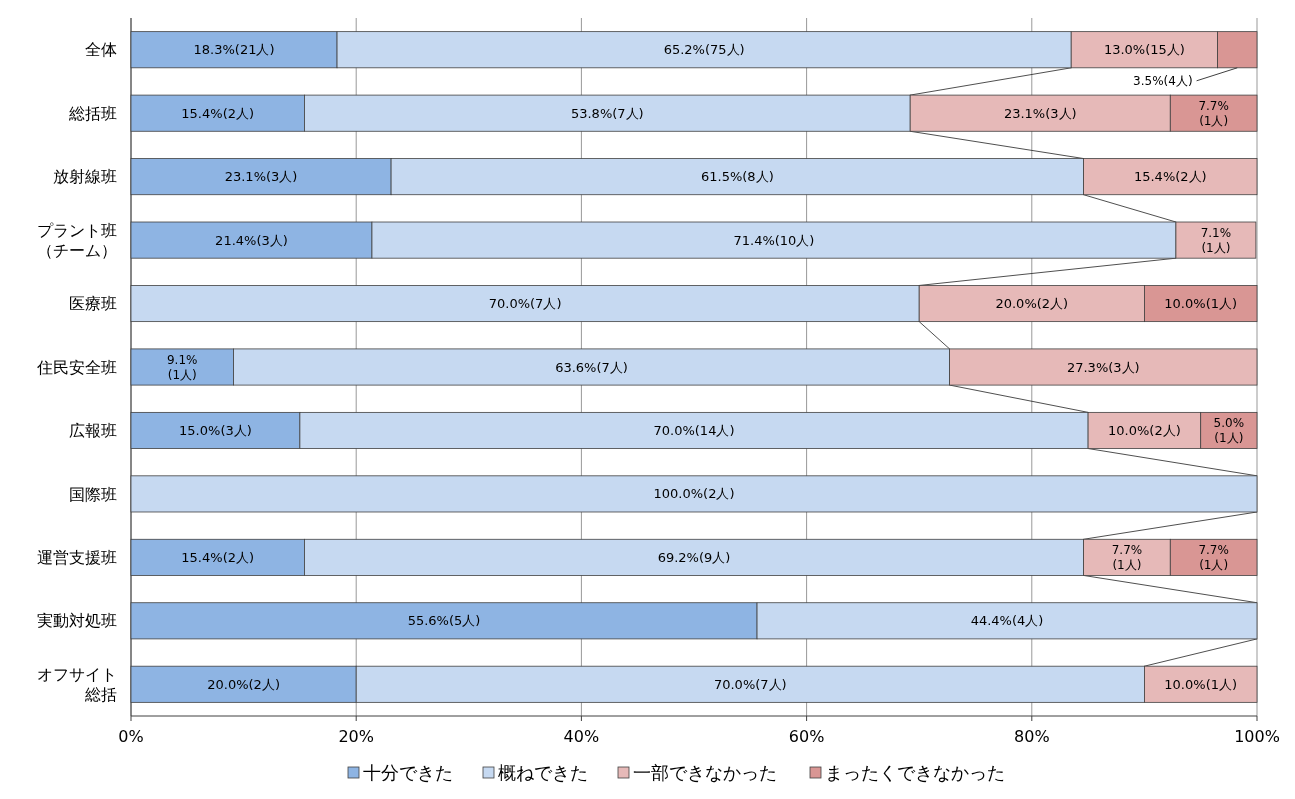  Describe the element at coordinates (93, 431) in the screenshot. I see `y-tick-label: 広報班` at that location.